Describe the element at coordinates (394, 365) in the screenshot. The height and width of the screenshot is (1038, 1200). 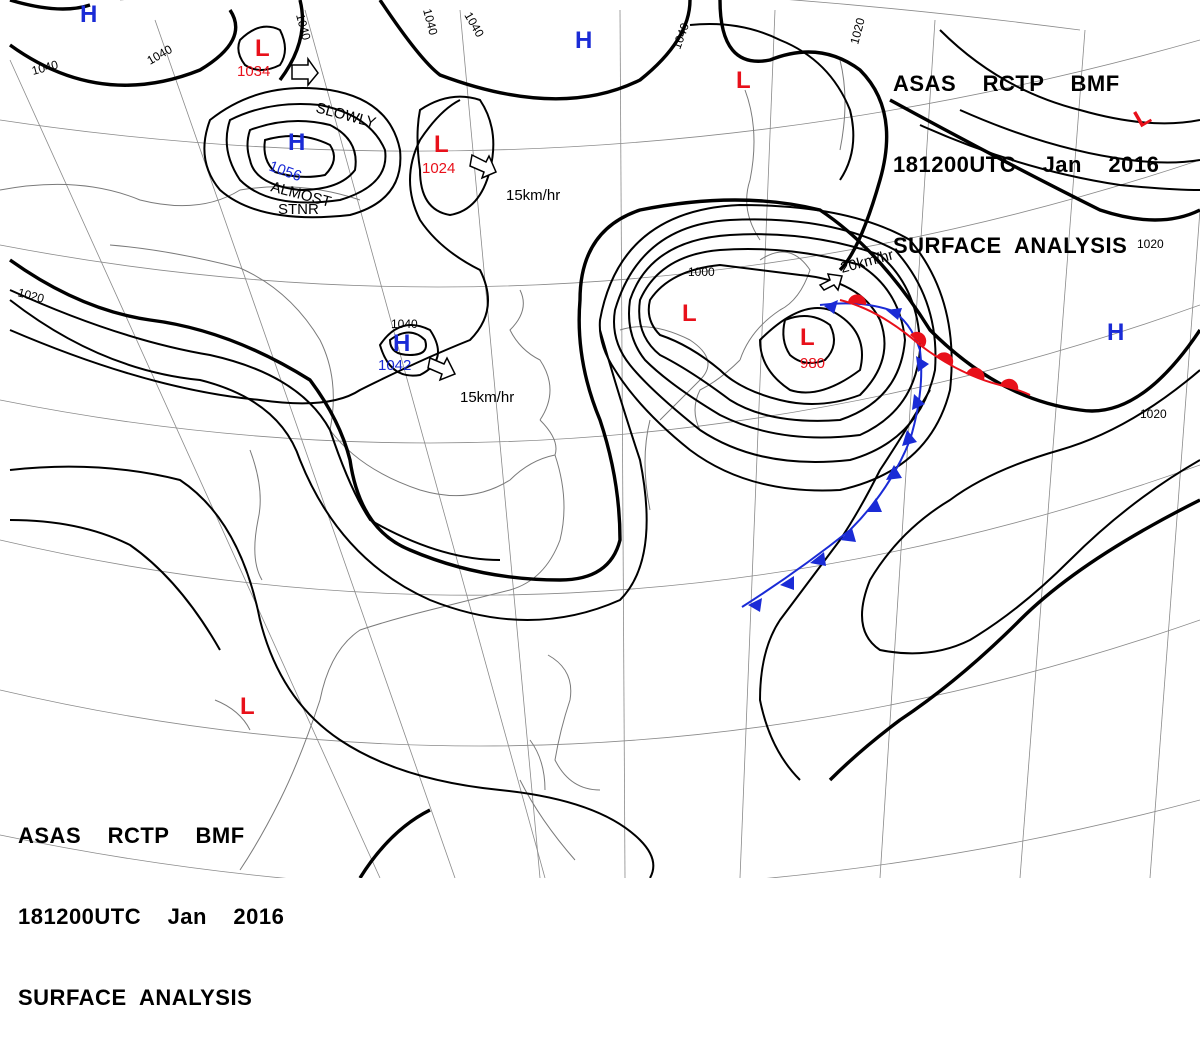
I see `high-pressure-value: 1042` at that location.